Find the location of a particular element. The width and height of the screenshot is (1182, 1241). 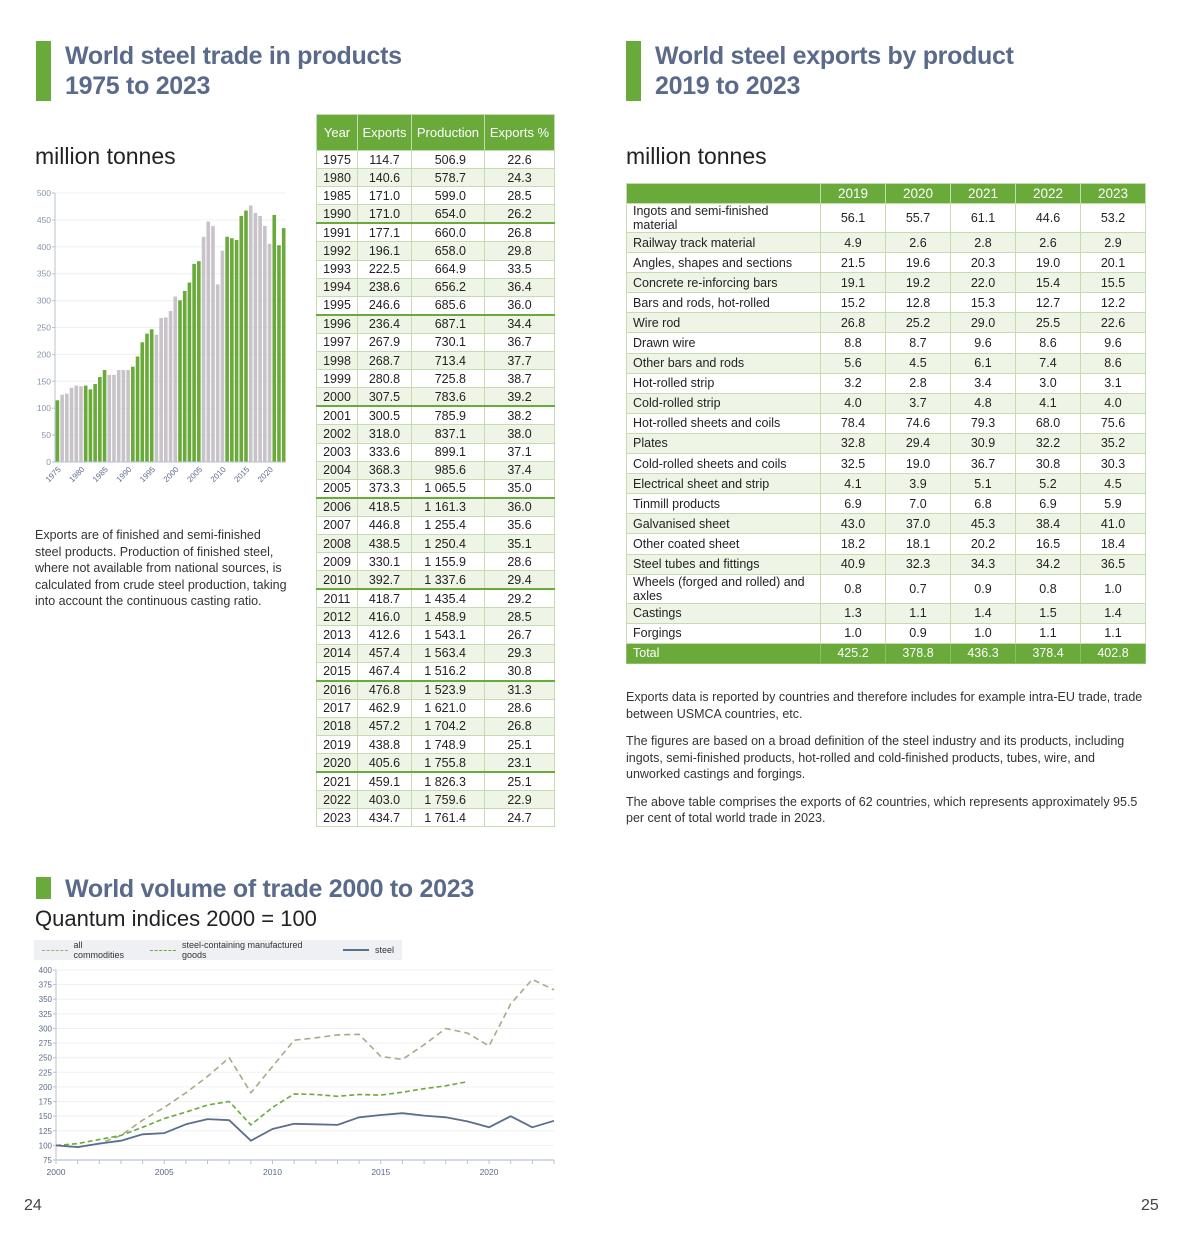

year-cell: 2013 is located at coordinates (337, 635).